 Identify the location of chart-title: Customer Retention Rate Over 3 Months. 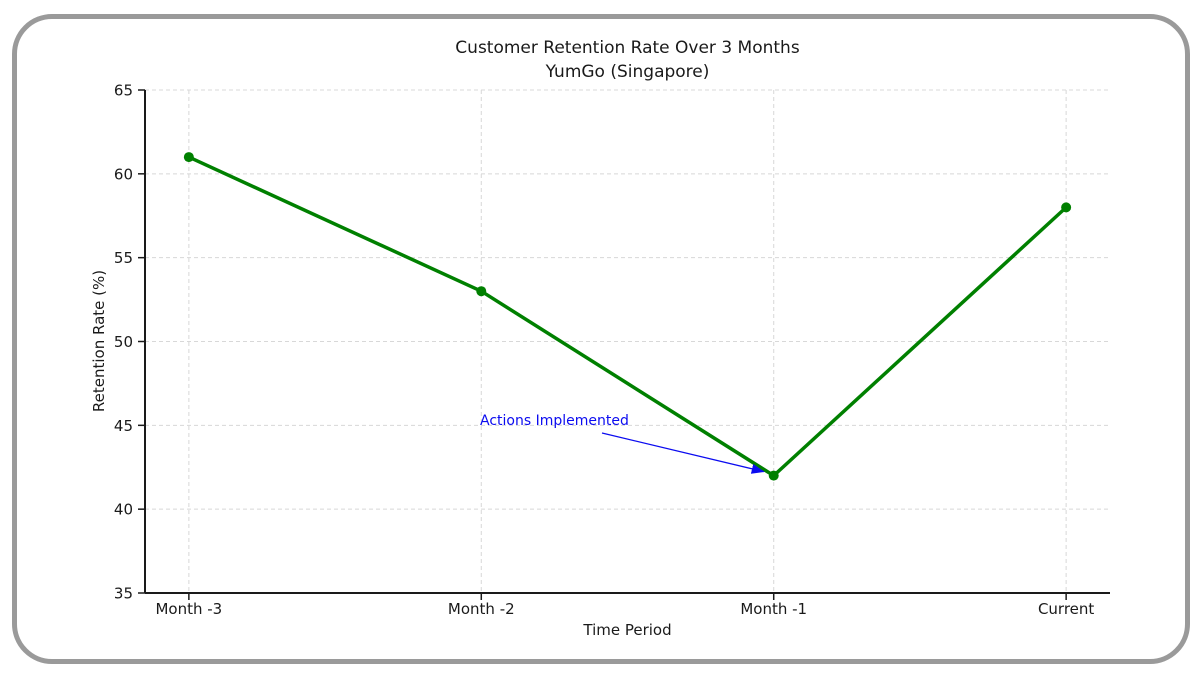
(627, 48).